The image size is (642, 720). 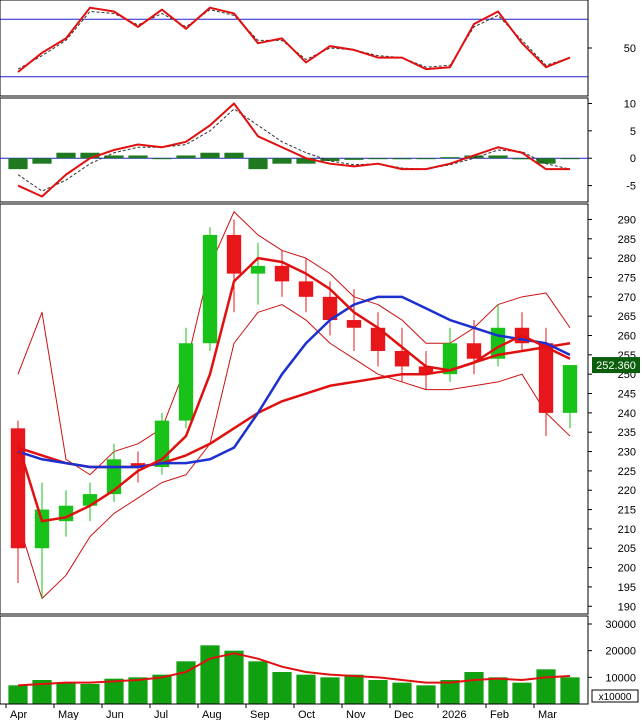 I want to click on macd-axis-tick-label: -5, so click(x=631, y=187).